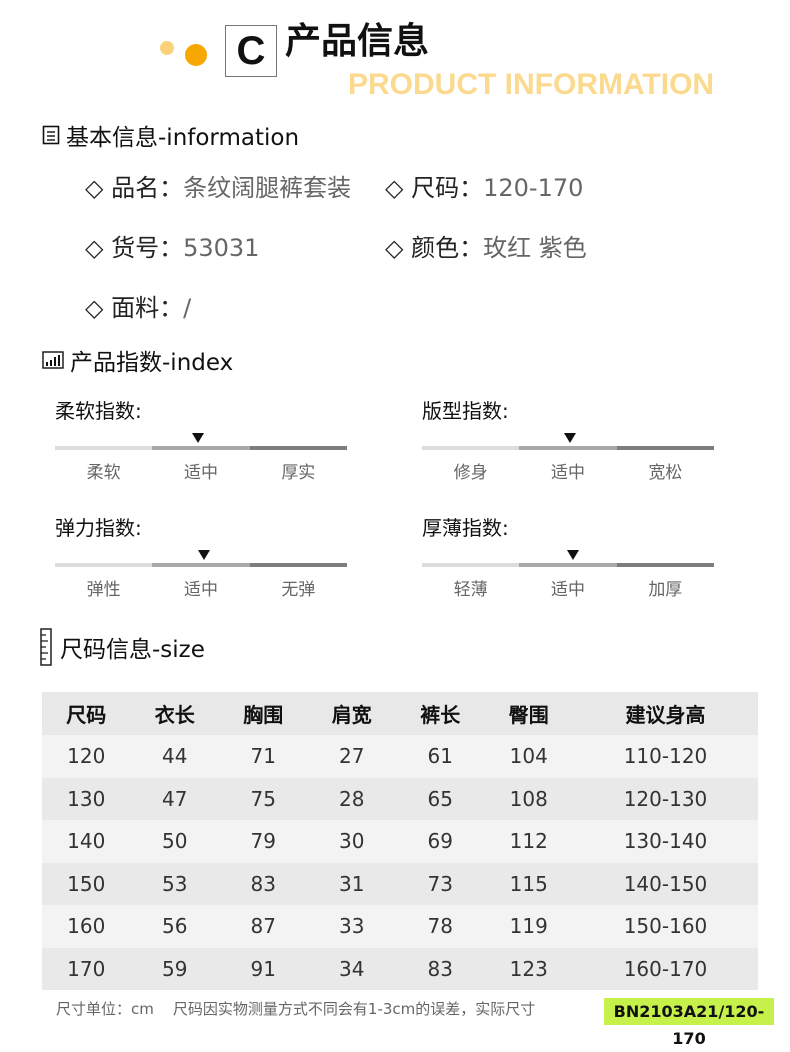  Describe the element at coordinates (665, 841) in the screenshot. I see `table-cell: 130-140` at that location.